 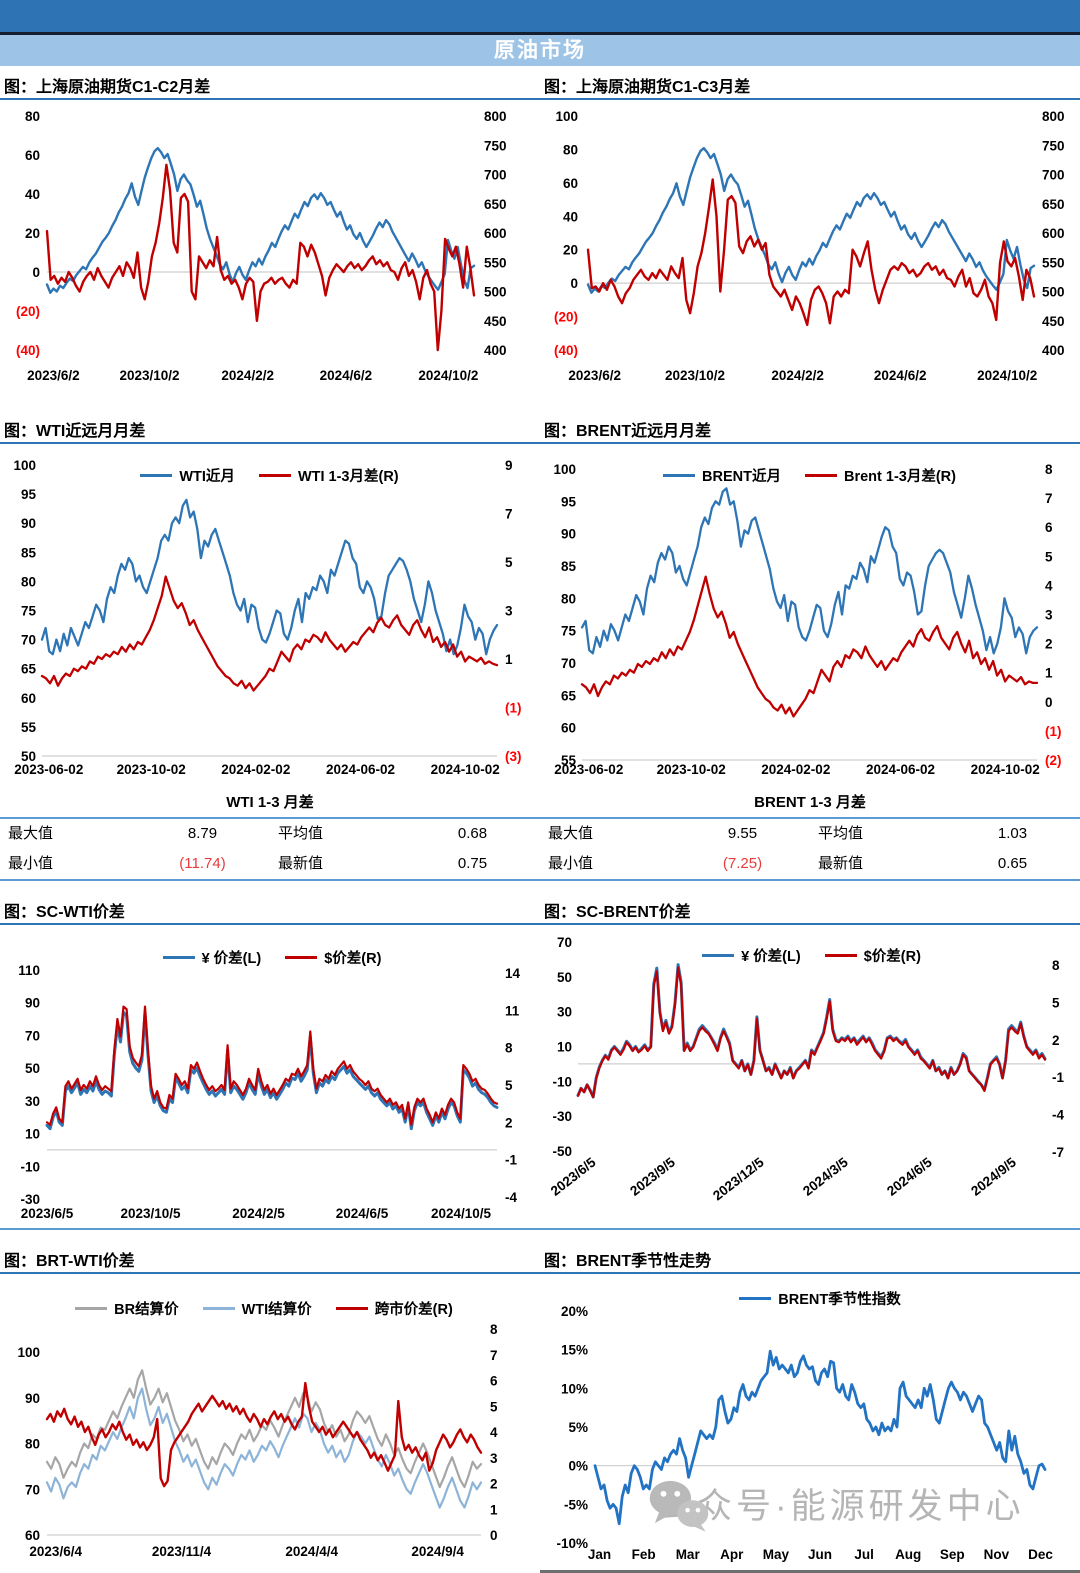 What do you see at coordinates (328, 475) in the screenshot?
I see `legend-item: WTI 1-3月差(R)` at bounding box center [328, 475].